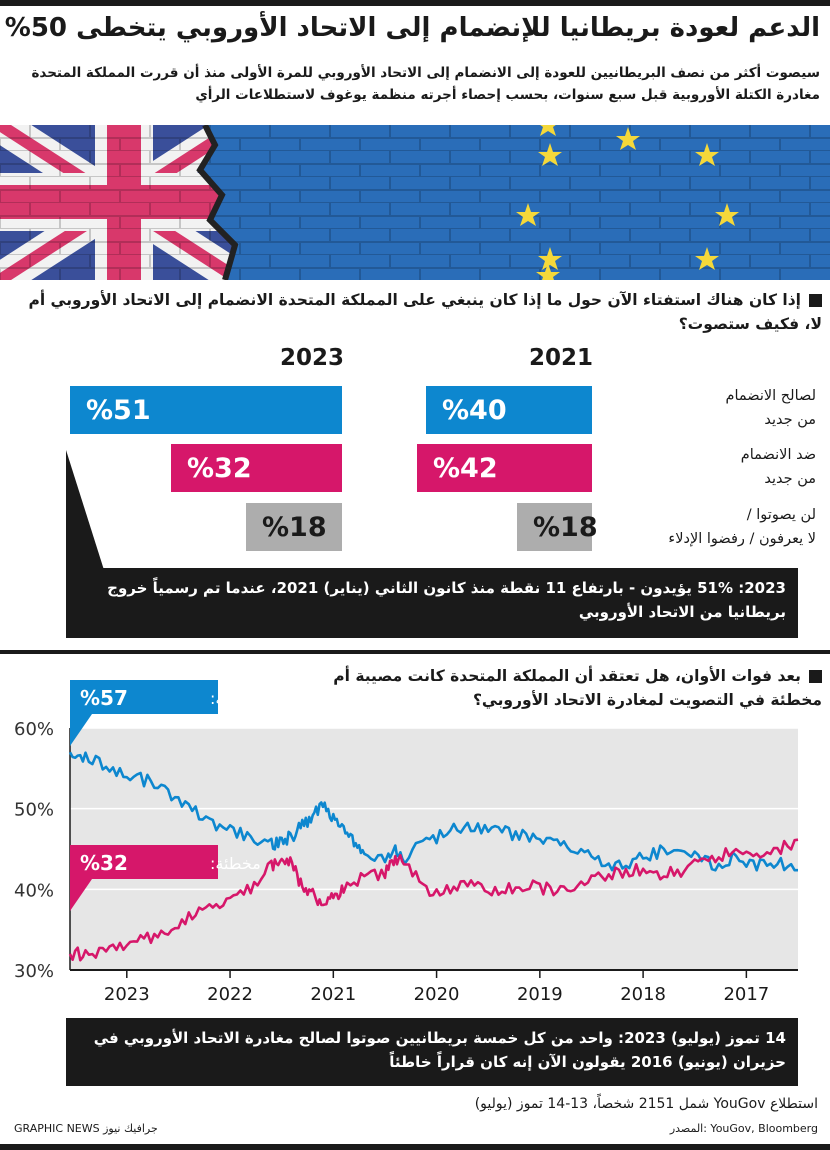  What do you see at coordinates (742, 539) in the screenshot?
I see `row-label-line: لا يعرفون / رفضوا الإدلاء` at bounding box center [742, 539].